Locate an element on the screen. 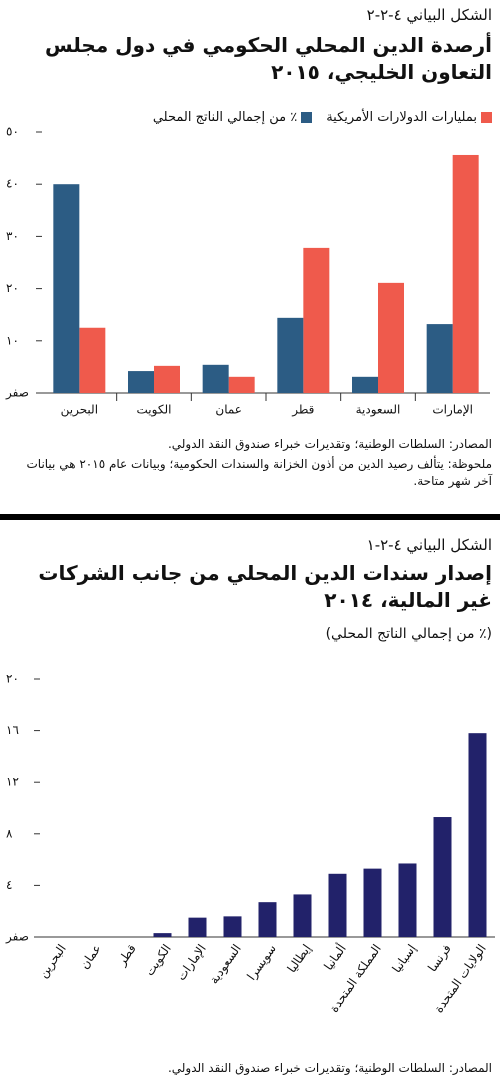 This screenshot has height=1088, width=500. y-tick-label: ٥٠ is located at coordinates (12, 132).